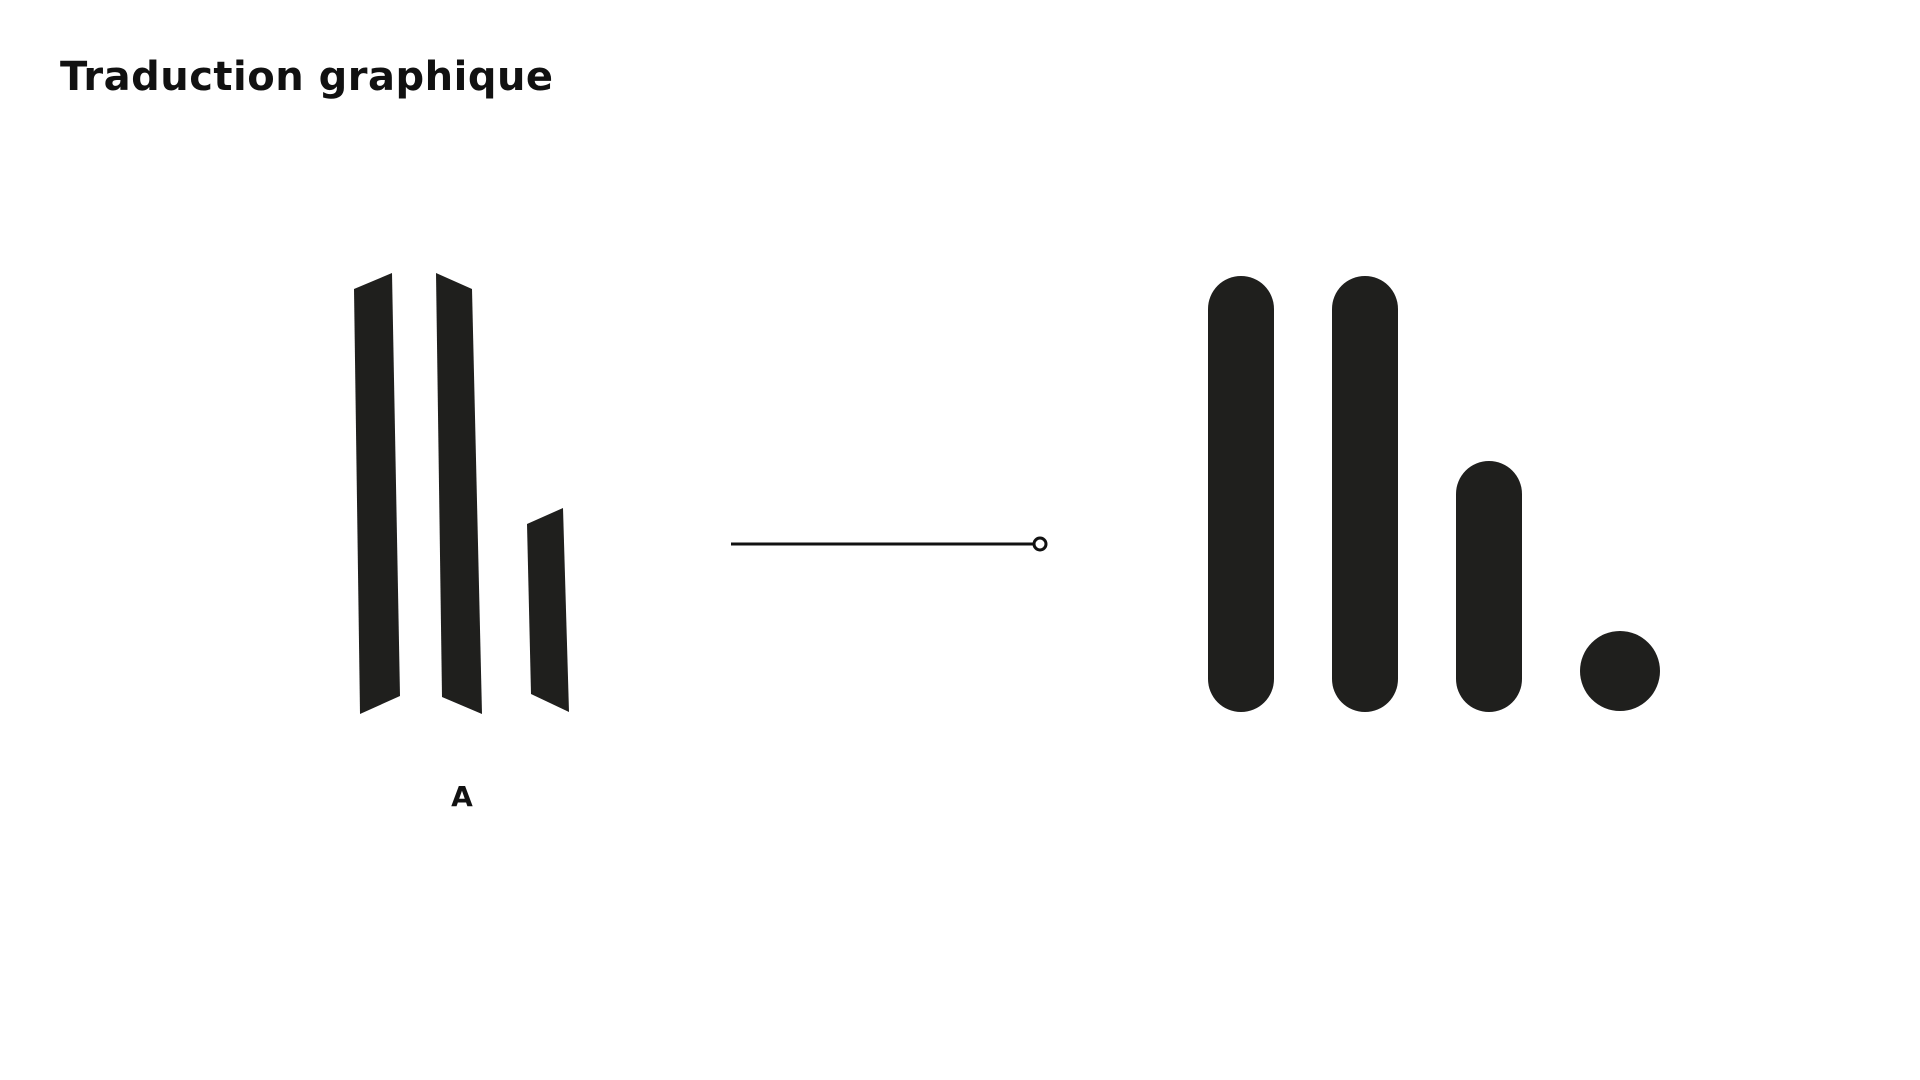 The image size is (1920, 1080). Describe the element at coordinates (1434, 494) in the screenshot. I see `target-shape-group` at that location.